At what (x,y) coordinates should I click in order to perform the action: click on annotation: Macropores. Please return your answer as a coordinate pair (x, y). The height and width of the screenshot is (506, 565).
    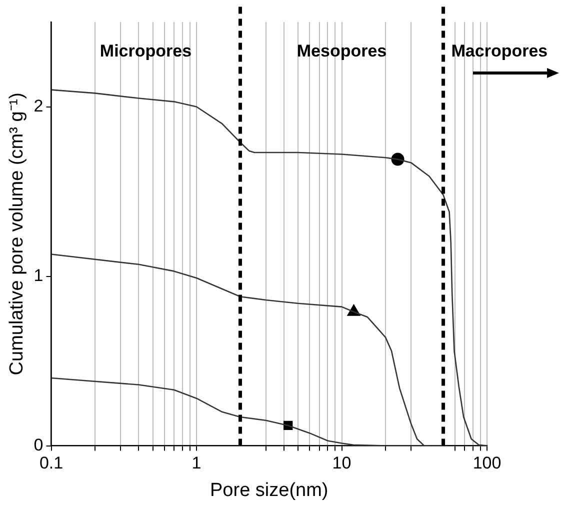
    Looking at the image, I should click on (499, 51).